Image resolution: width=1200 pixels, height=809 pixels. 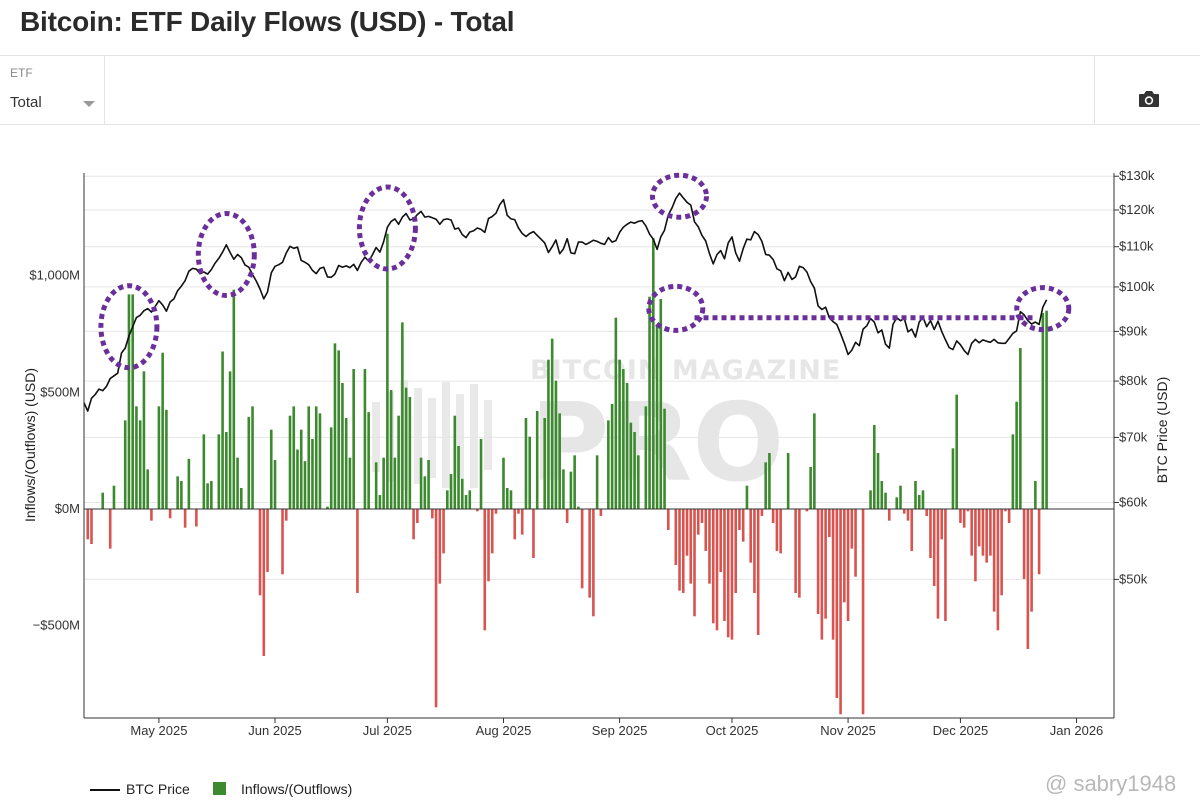 What do you see at coordinates (1136, 246) in the screenshot?
I see `right-tick-label: $110k` at bounding box center [1136, 246].